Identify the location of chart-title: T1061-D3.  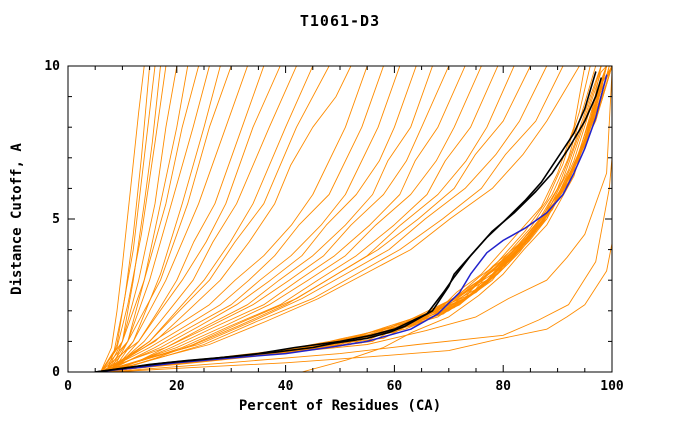
(340, 21).